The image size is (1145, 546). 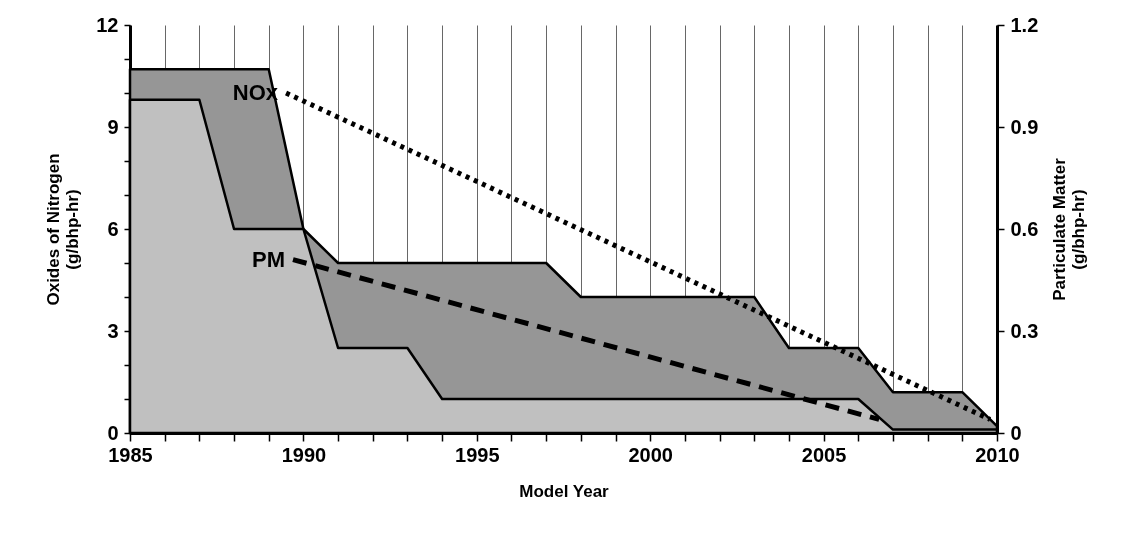 I want to click on y-tick-label: 12, so click(x=107, y=24).